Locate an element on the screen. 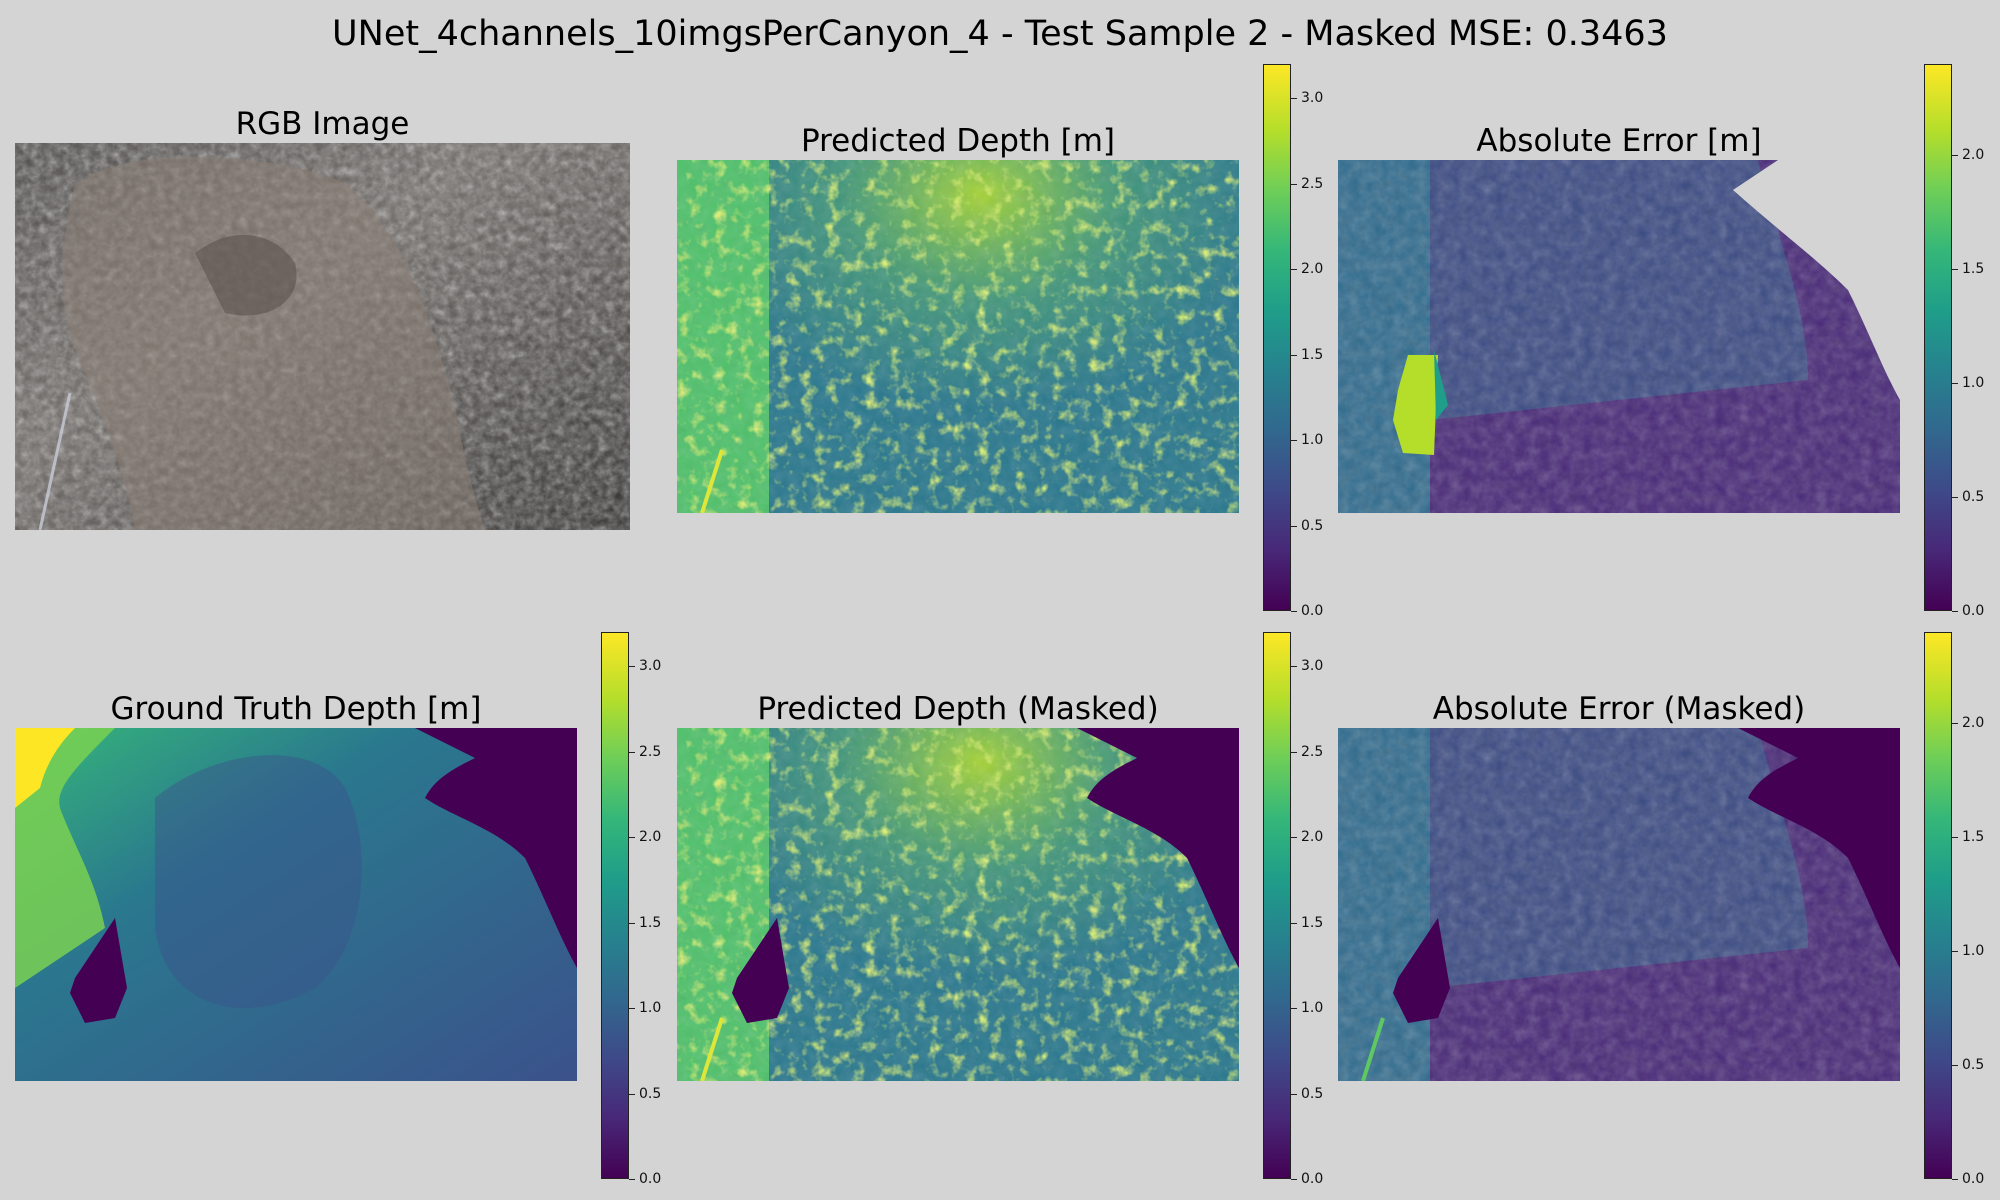  rgb-image-title: RGB Image is located at coordinates (322, 124).